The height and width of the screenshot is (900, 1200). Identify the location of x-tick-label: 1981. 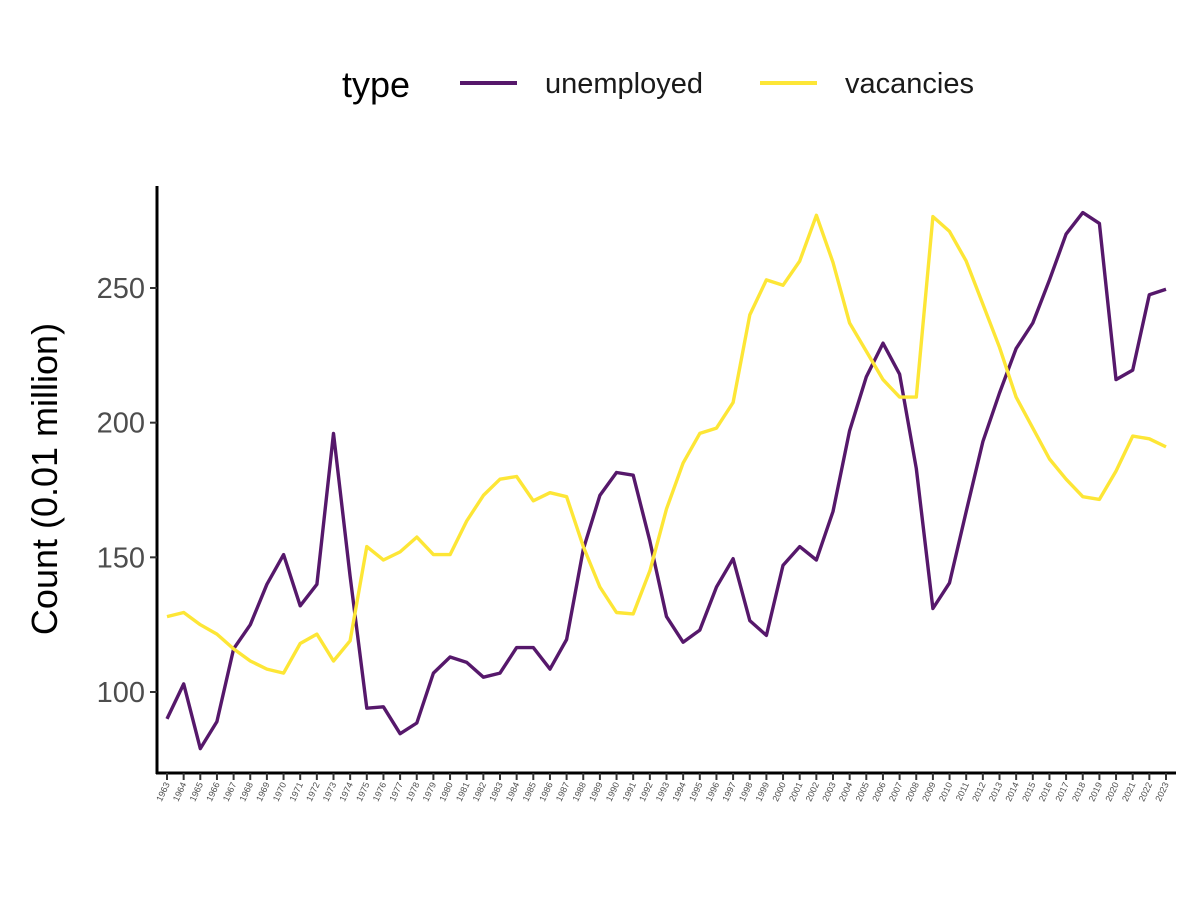
(463, 792).